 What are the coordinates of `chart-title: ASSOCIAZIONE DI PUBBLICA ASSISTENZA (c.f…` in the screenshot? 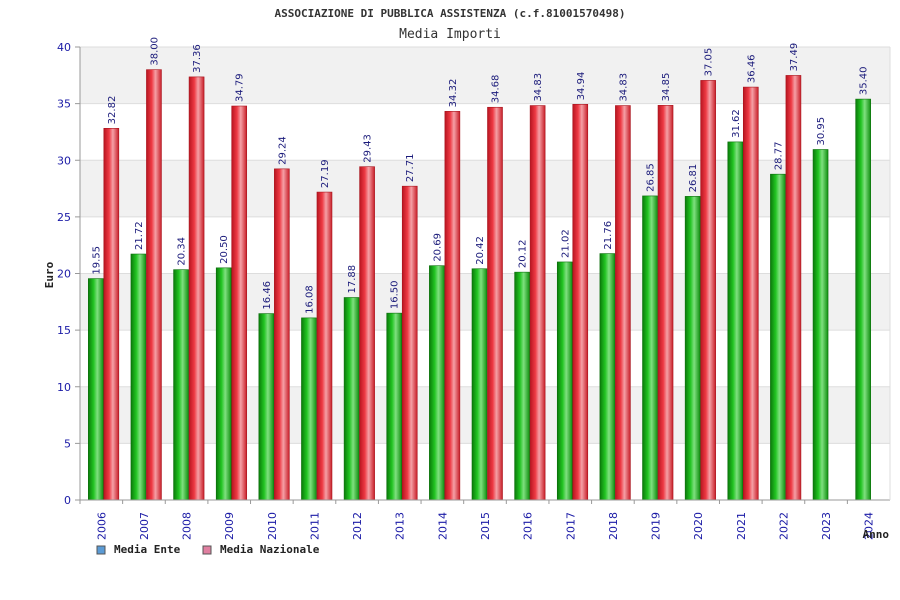 It's located at (450, 13).